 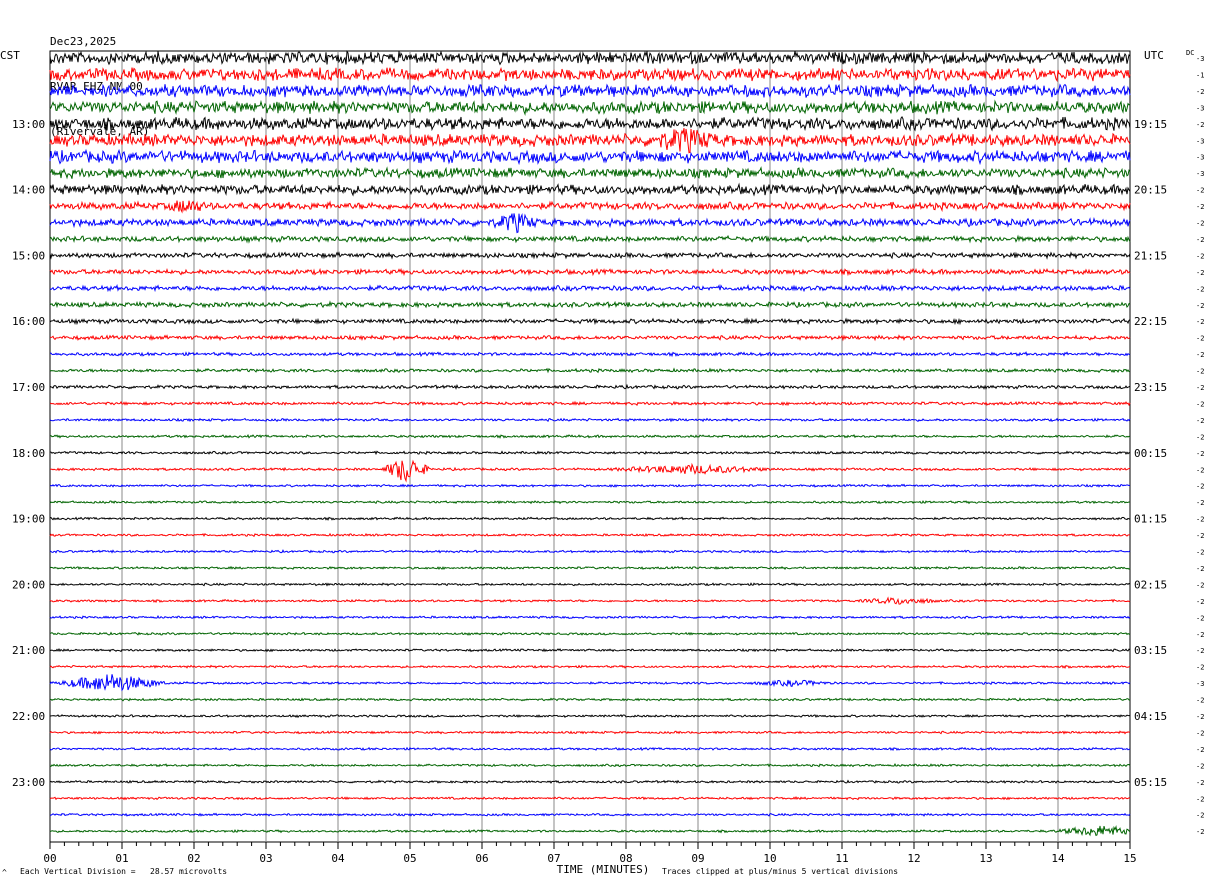 What do you see at coordinates (553, 858) in the screenshot?
I see `x-tick-label: 07` at bounding box center [553, 858].